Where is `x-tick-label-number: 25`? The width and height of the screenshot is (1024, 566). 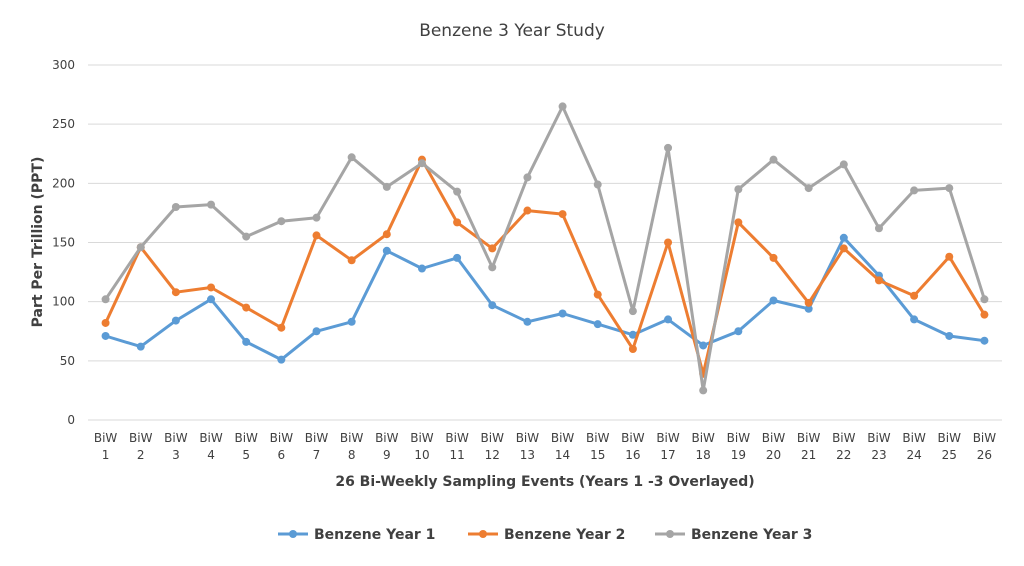 x-tick-label-number: 25 is located at coordinates (949, 455).